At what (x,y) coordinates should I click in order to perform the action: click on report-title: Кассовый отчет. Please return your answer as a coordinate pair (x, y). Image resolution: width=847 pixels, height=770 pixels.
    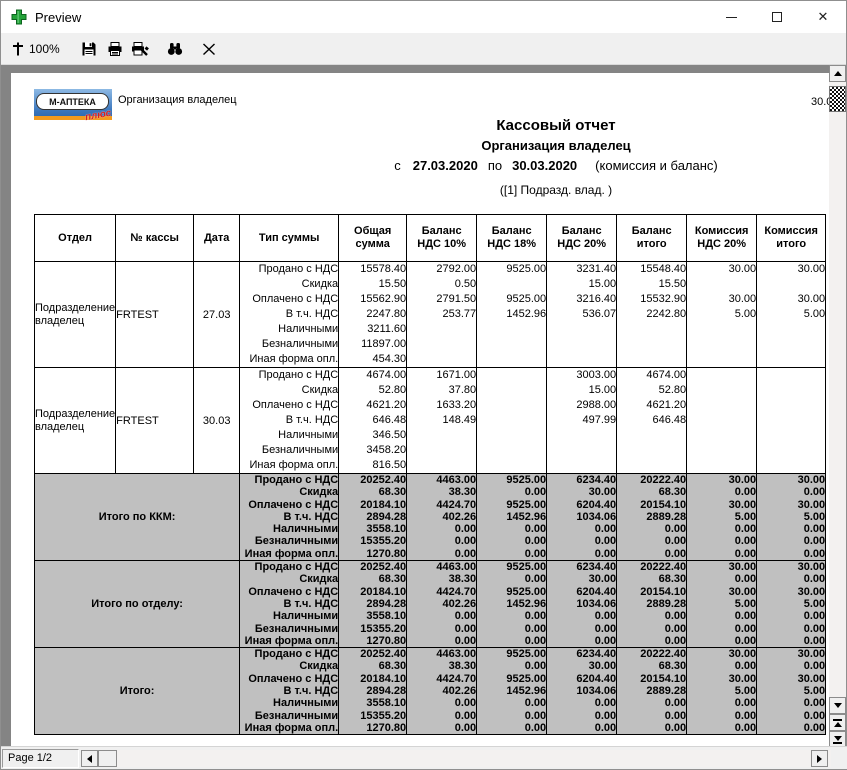
    Looking at the image, I should click on (556, 125).